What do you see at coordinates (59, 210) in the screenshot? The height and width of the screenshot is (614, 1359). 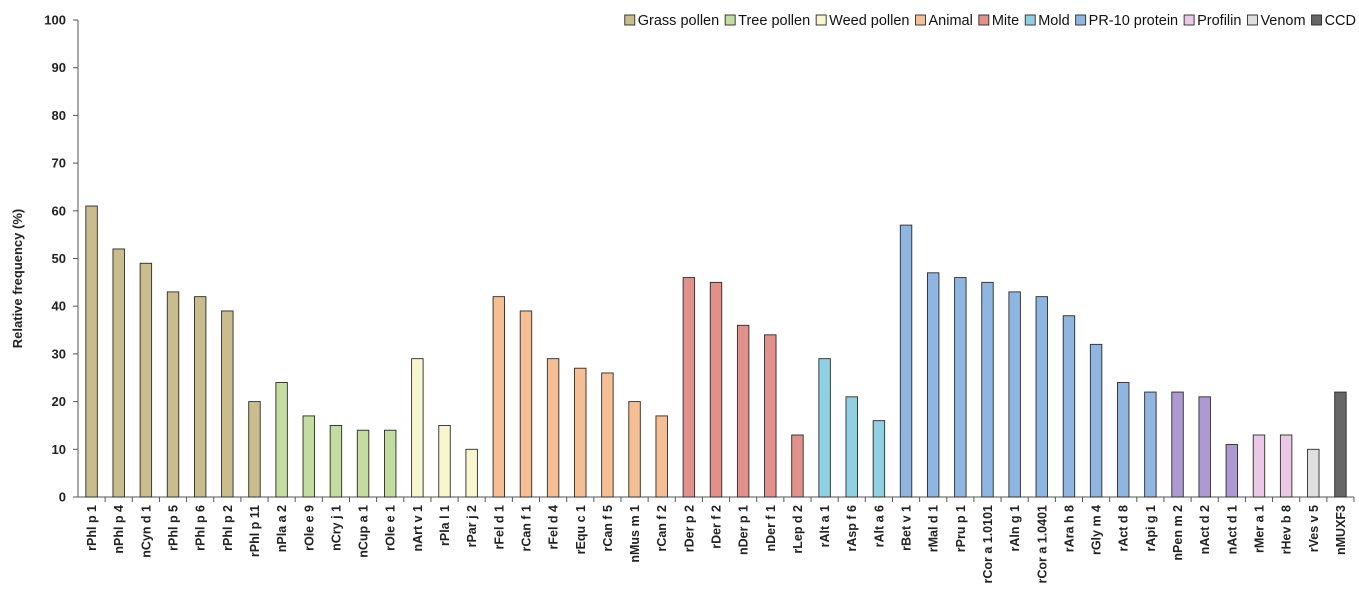 I see `y-tick-label: 60` at bounding box center [59, 210].